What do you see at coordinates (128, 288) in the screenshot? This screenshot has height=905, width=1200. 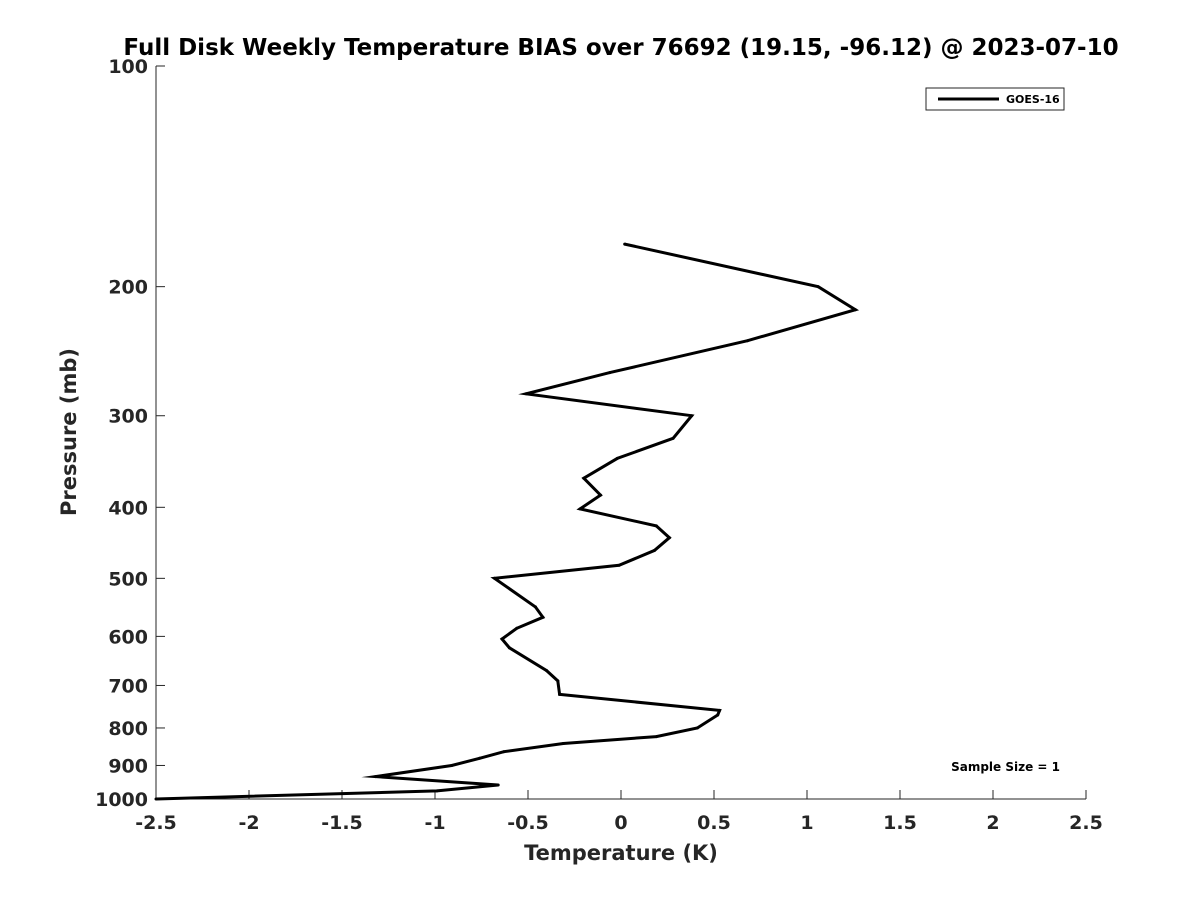 I see `y-tick-label: 200` at bounding box center [128, 288].